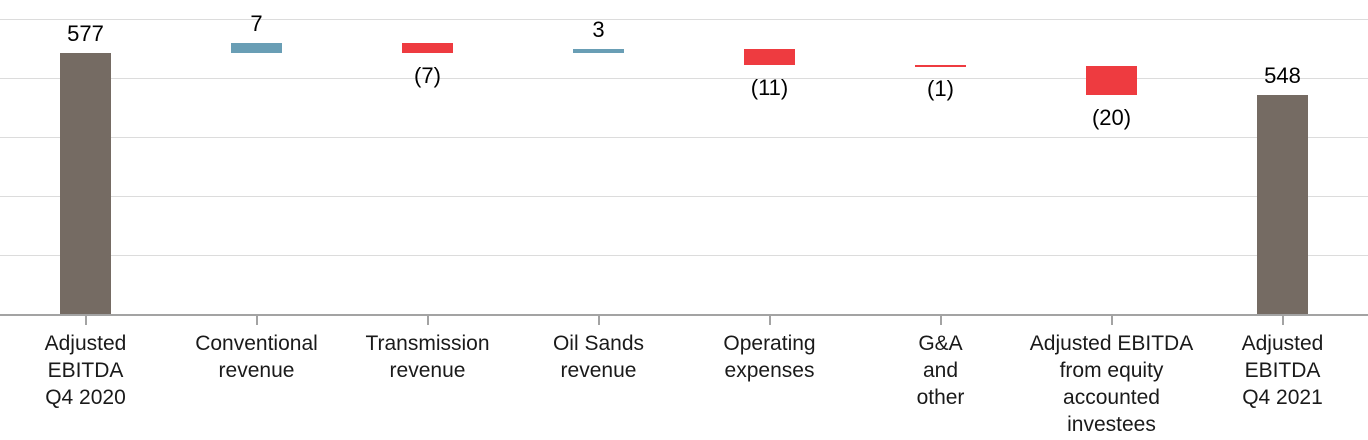  Describe the element at coordinates (769, 87) in the screenshot. I see `bar-value-label-operating-expenses: (11)` at that location.